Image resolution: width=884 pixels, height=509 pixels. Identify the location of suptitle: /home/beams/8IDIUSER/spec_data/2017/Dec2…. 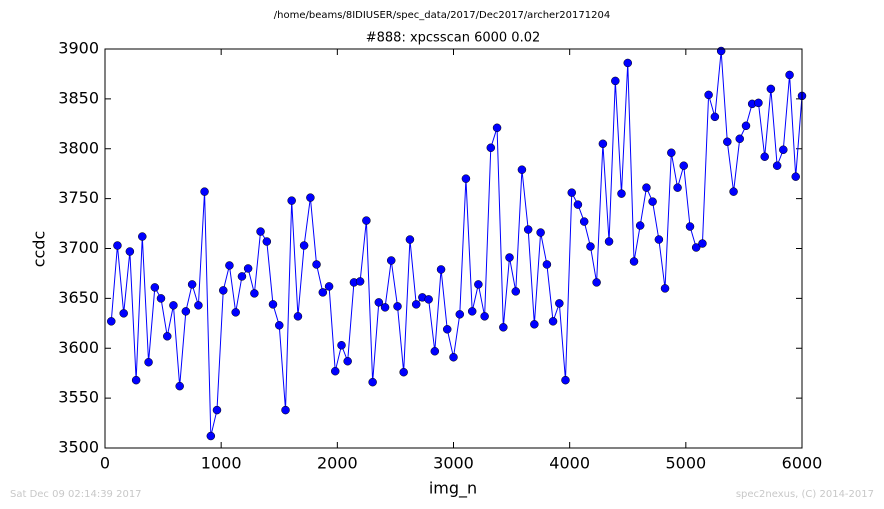
(442, 15).